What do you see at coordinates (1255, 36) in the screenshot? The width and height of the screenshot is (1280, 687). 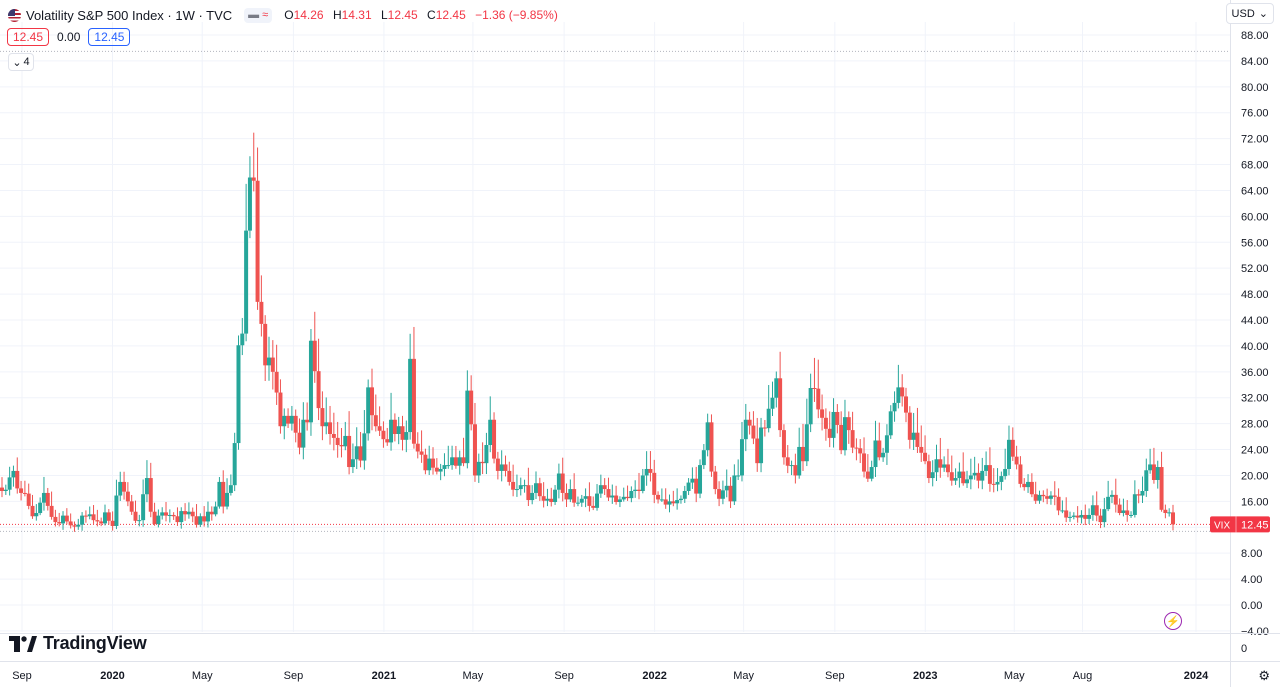 I see `y-tick-label: 88.00` at bounding box center [1255, 36].